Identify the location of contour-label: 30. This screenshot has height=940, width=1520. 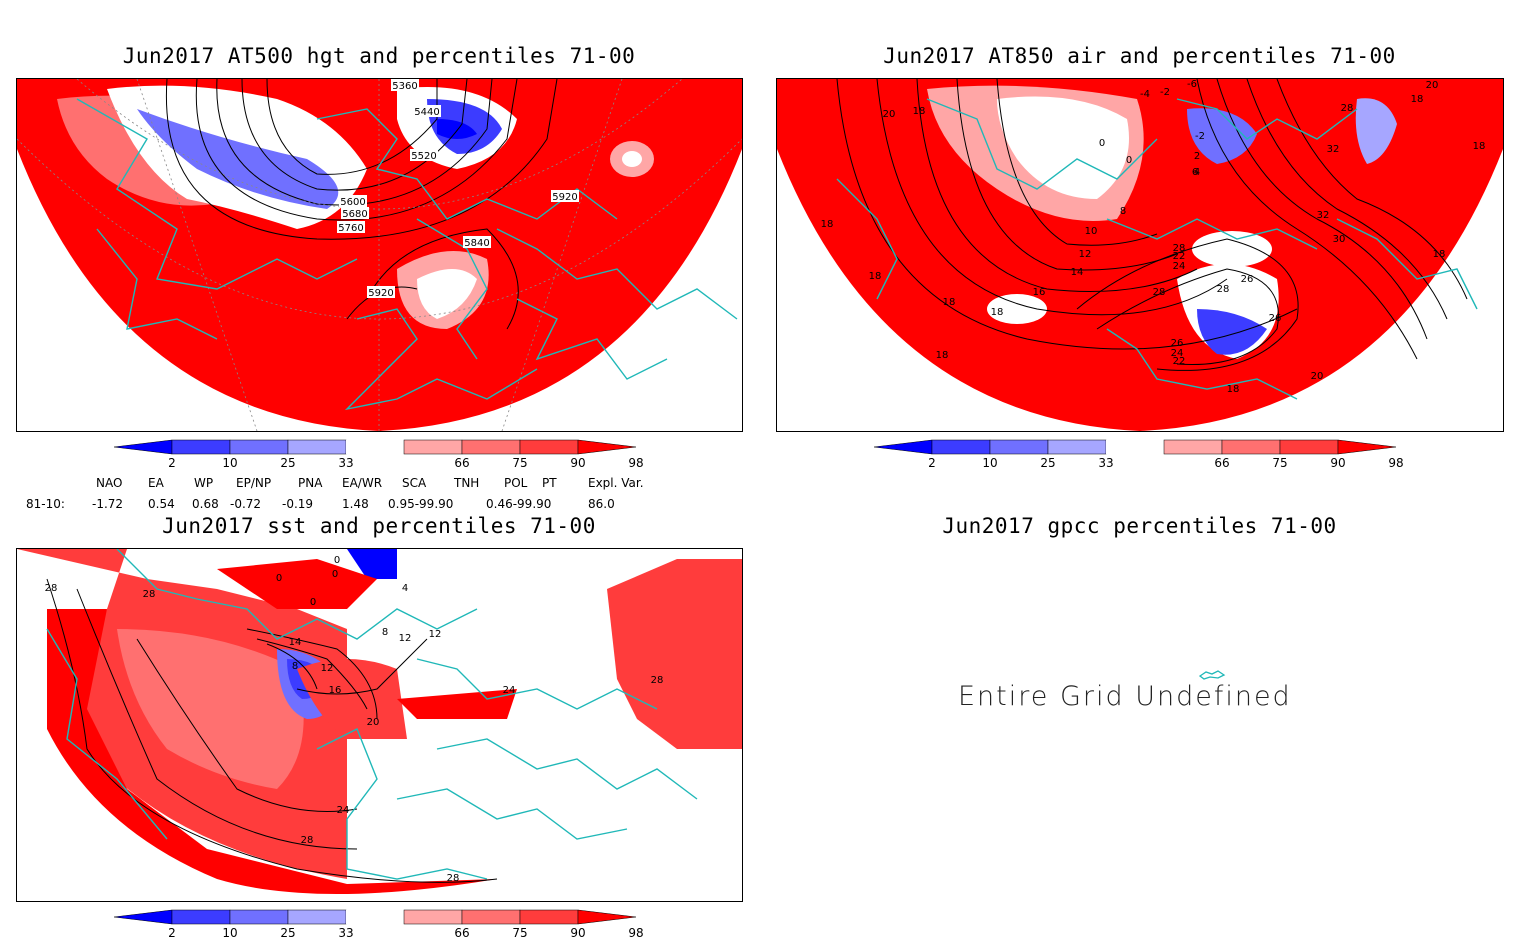
(1339, 239).